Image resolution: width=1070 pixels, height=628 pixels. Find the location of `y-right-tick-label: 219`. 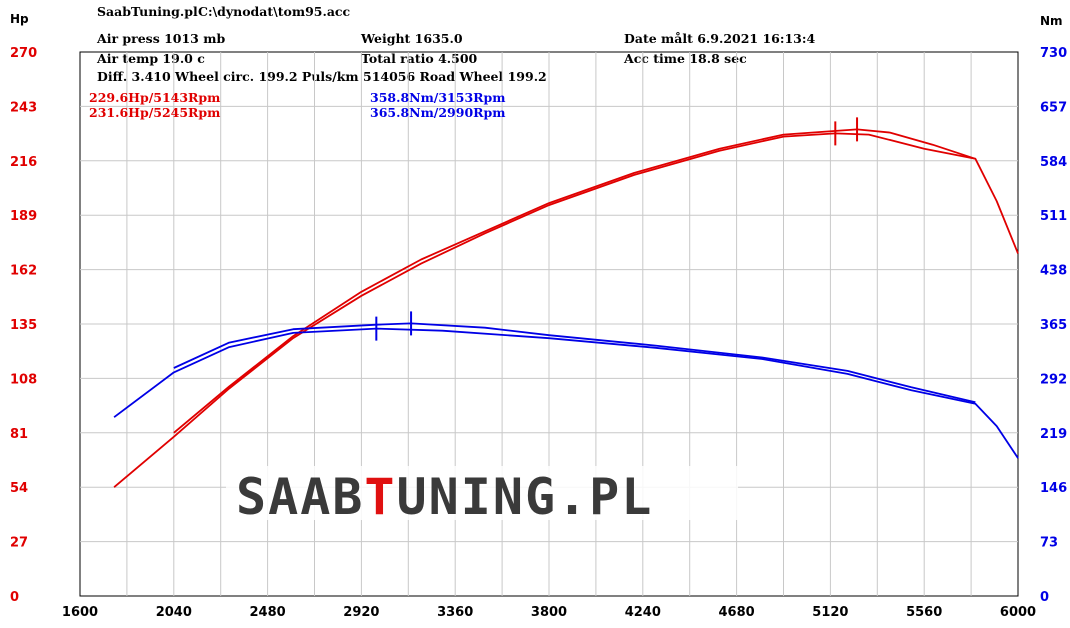

y-right-tick-label: 219 is located at coordinates (1053, 434).